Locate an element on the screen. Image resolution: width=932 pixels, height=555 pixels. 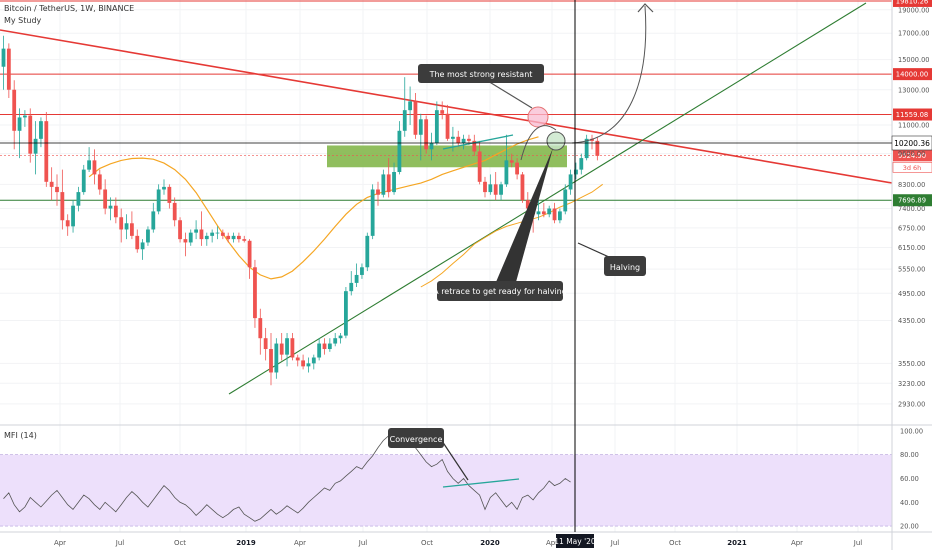
convergence-callout: Convergence is located at coordinates (428, 454).